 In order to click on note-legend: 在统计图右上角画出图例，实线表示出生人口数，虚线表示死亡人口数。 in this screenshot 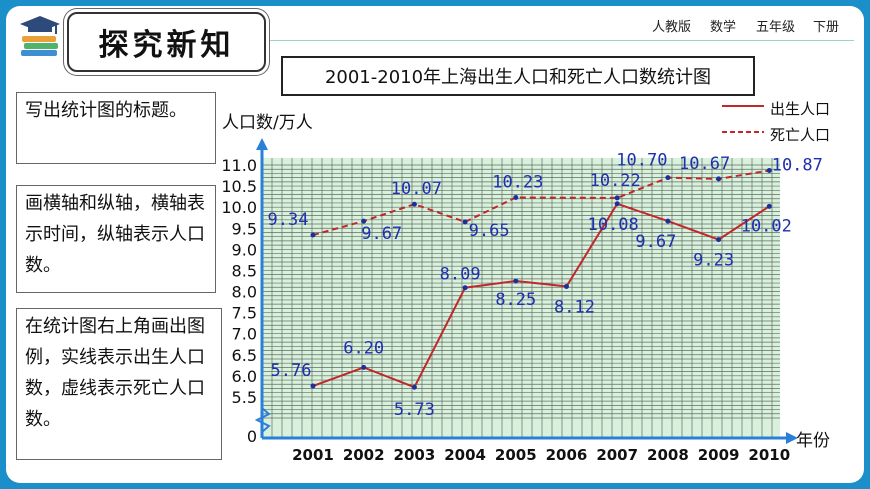, I will do `click(119, 384)`.